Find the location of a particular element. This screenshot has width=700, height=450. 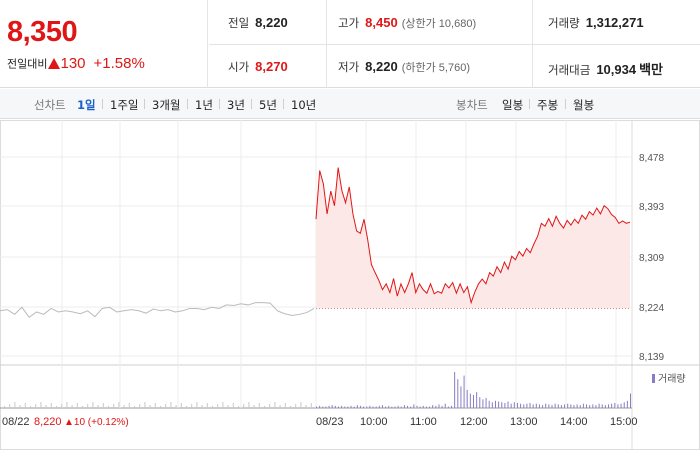

low-value: 8,220 is located at coordinates (381, 66).